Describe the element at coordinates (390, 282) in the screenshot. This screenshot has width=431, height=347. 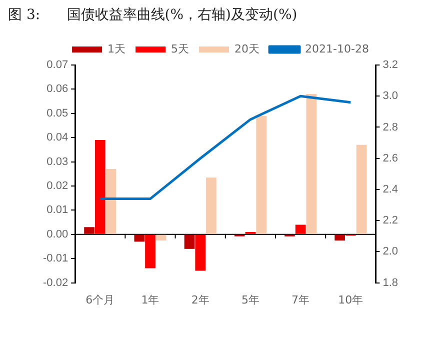
I see `y2-tick-label: 1.8` at that location.